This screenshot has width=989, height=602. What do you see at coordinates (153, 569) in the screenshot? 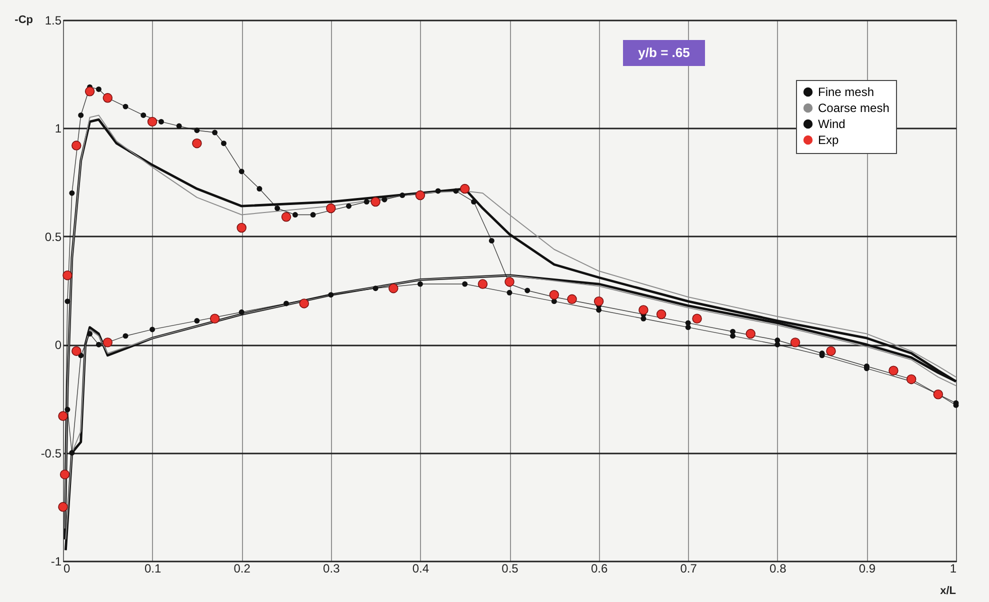
I see `x-tick-label: 0.1` at bounding box center [153, 569].